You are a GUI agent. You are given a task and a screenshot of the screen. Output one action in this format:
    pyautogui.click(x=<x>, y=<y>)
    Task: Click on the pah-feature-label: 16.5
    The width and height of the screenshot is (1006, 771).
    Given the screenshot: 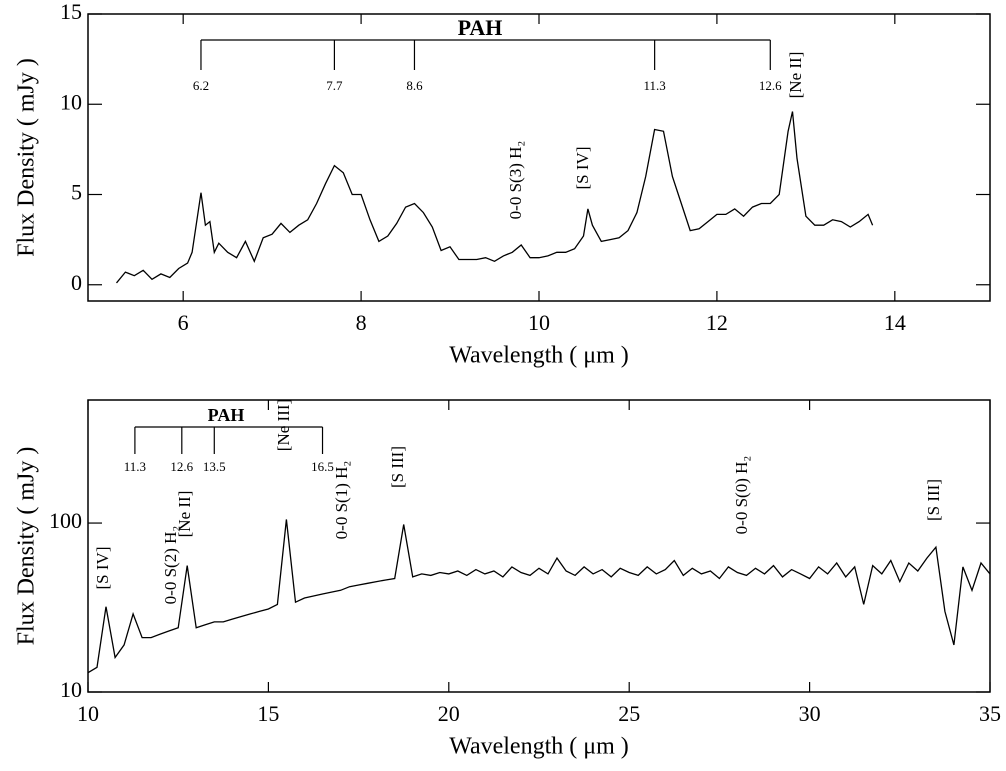 What is the action you would take?
    pyautogui.click(x=322, y=466)
    